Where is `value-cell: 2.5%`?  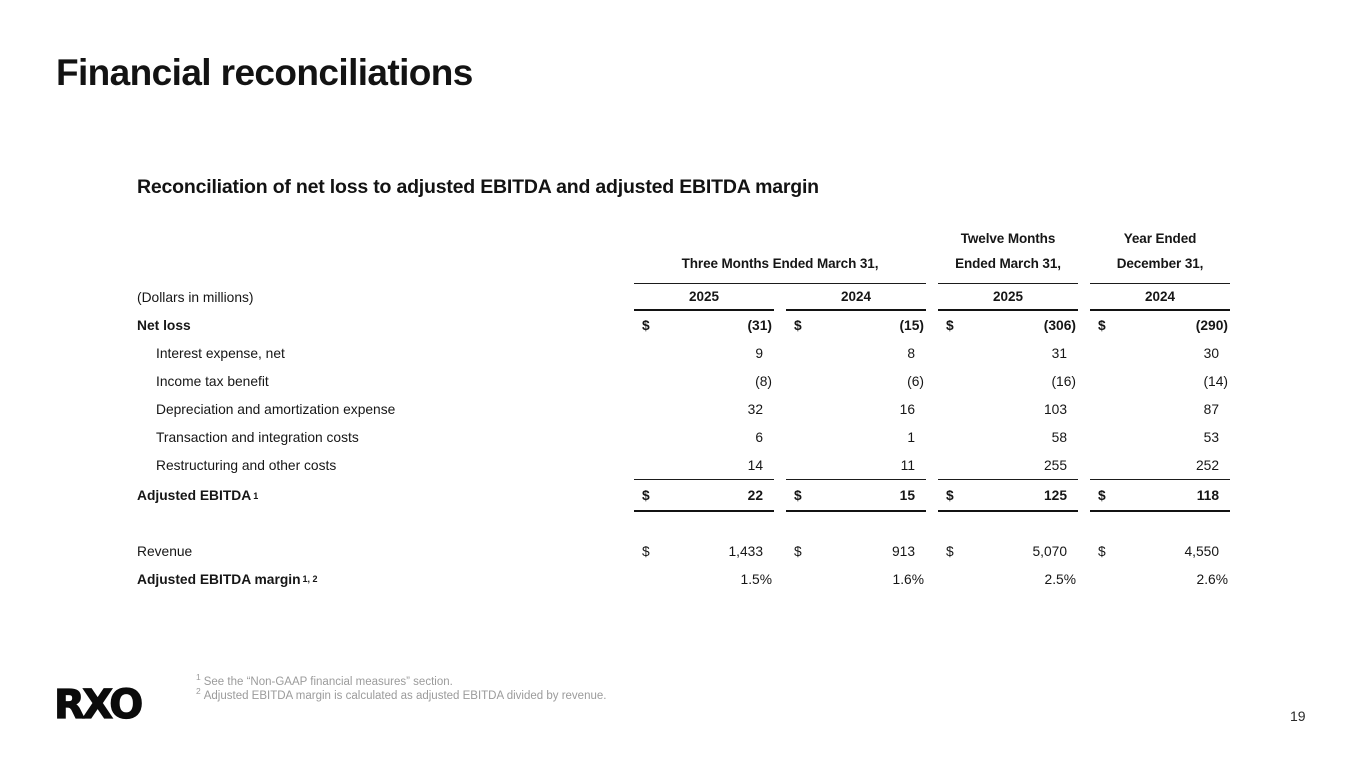
value-cell: 2.5% is located at coordinates (1008, 579).